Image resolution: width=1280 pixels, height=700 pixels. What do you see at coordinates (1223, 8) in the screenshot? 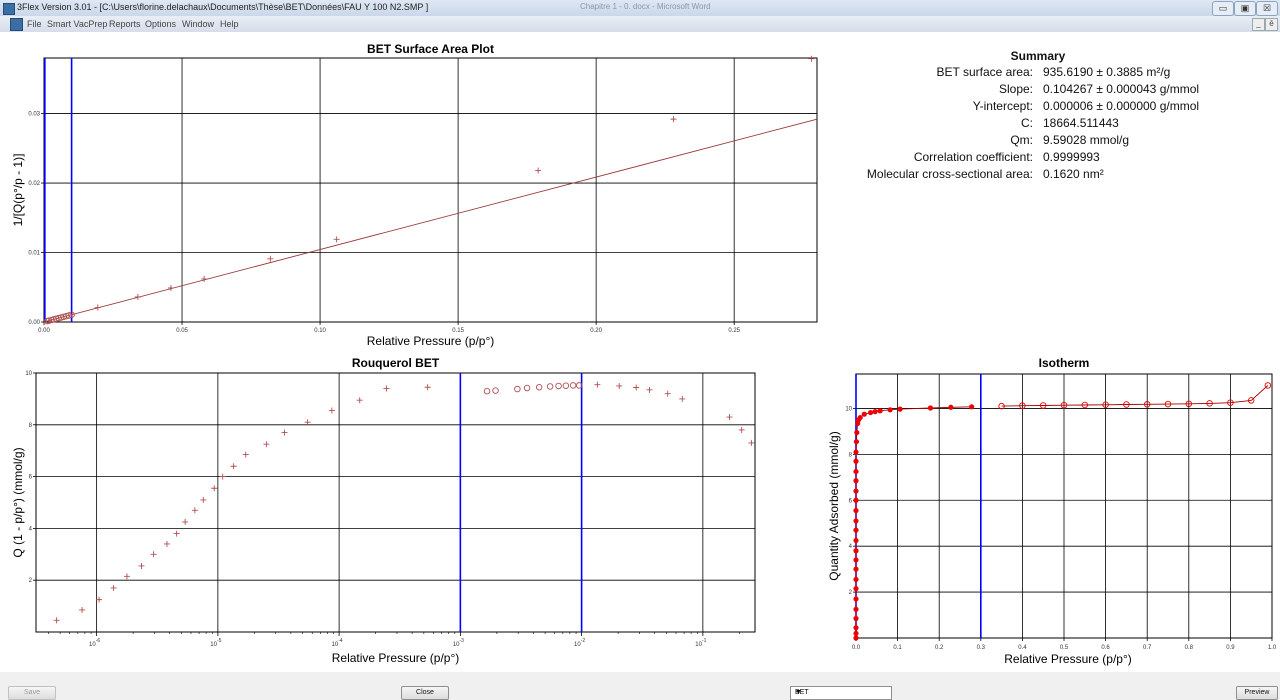
I see `minimize-button: ▭` at bounding box center [1223, 8].